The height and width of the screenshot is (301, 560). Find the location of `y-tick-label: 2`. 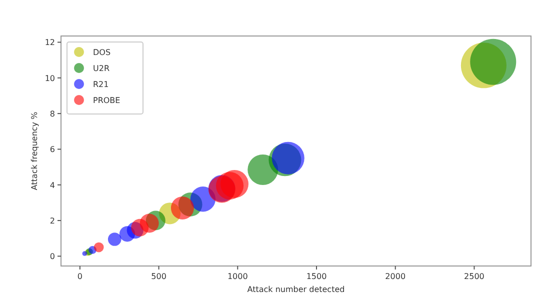

y-tick-label: 2 is located at coordinates (52, 221).